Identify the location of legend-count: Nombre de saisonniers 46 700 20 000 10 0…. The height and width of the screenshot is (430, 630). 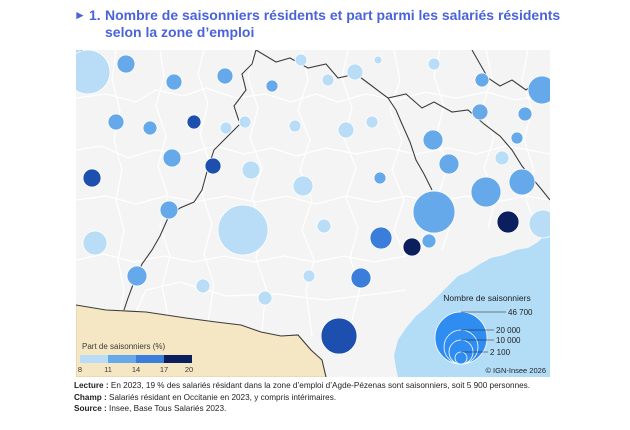
(483, 329).